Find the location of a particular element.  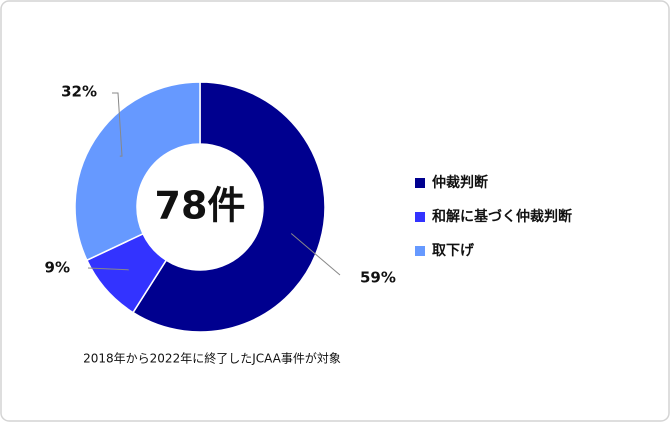

value-label: 9% is located at coordinates (57, 268).